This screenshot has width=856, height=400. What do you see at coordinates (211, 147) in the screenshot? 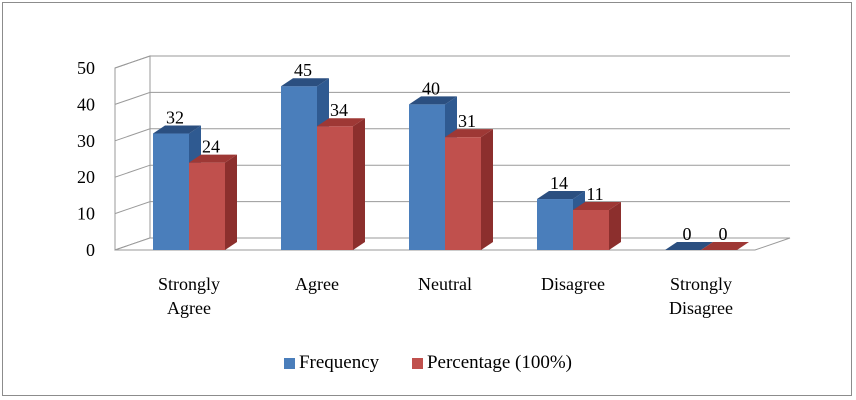
I see `data-label: 24` at bounding box center [211, 147].